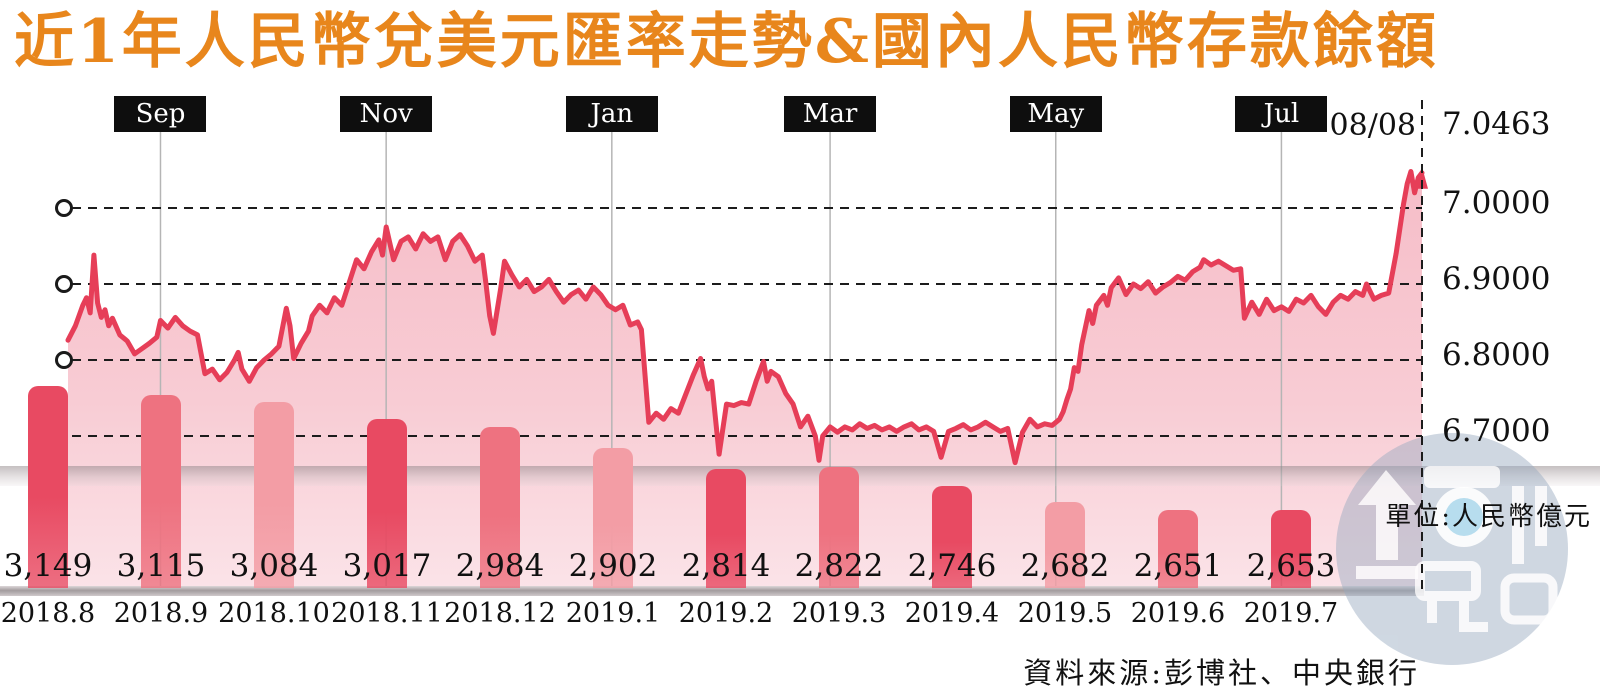 The height and width of the screenshot is (692, 1600). I want to click on y-axis-label-7.0000: 7.0000, so click(1496, 203).